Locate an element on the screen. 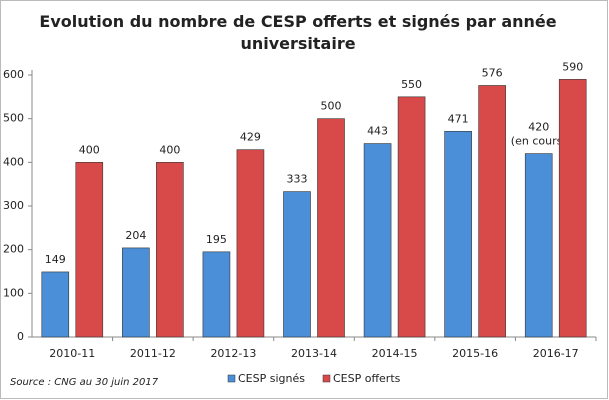 This screenshot has height=400, width=609. data-label: 550 is located at coordinates (411, 84).